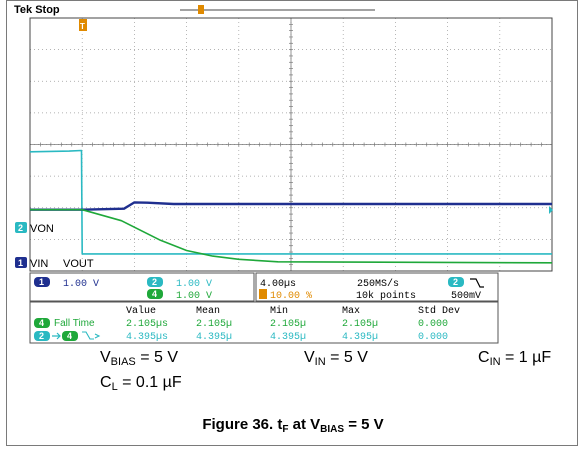  What do you see at coordinates (141, 383) in the screenshot?
I see `cond-cl: CL = 0.1 µF` at bounding box center [141, 383].